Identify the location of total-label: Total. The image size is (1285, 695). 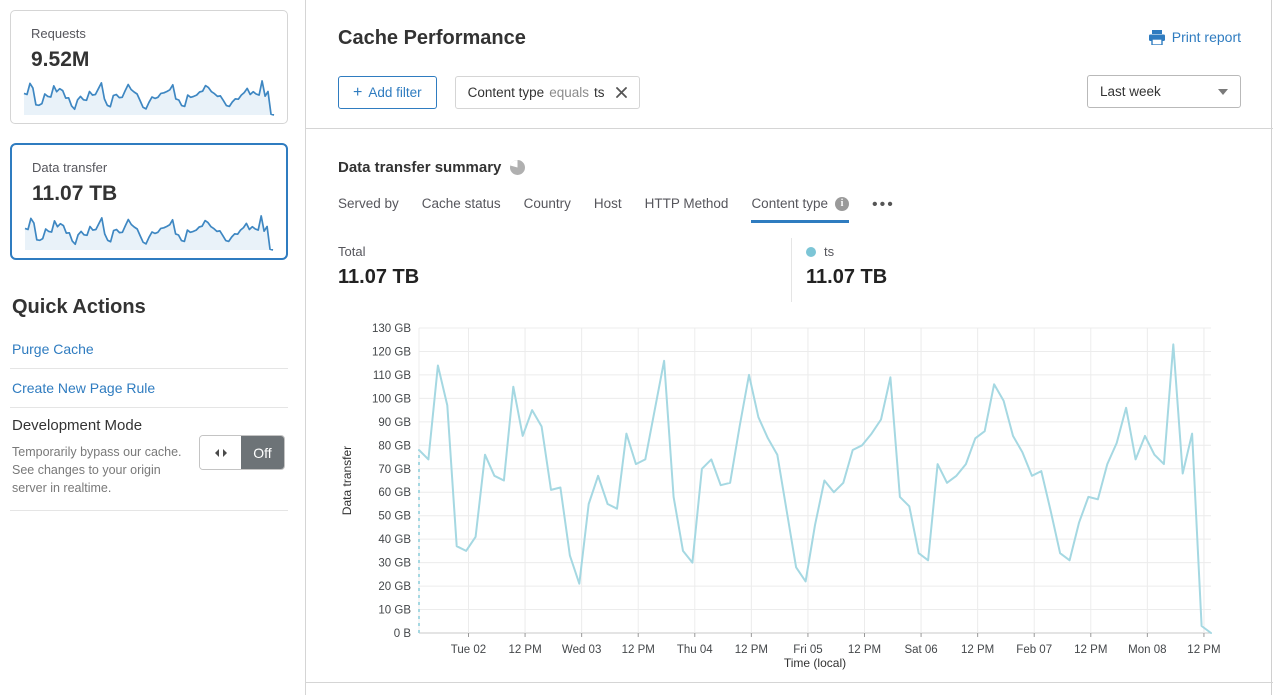
(352, 251).